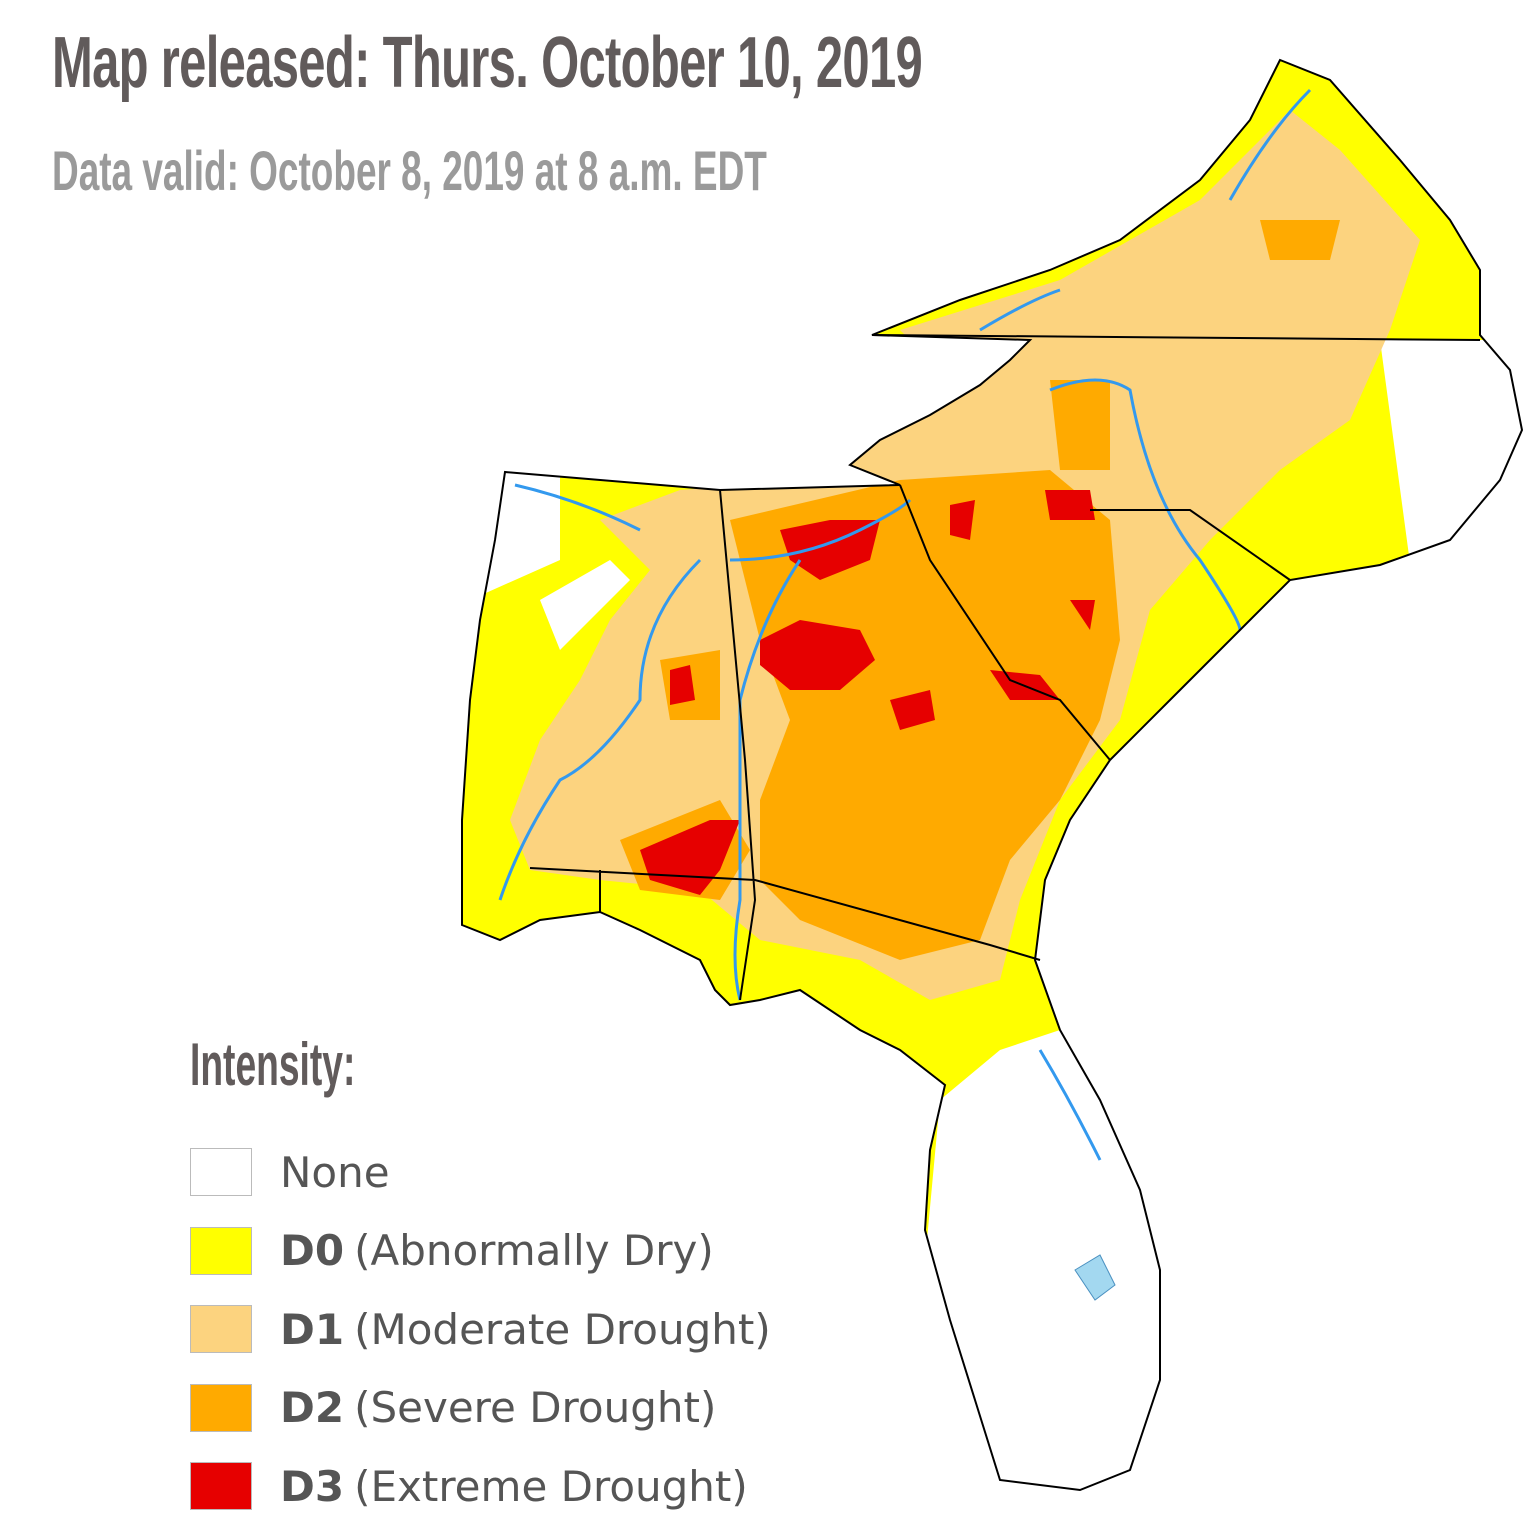 This screenshot has width=1540, height=1530. I want to click on legend-label: None, so click(335, 1172).